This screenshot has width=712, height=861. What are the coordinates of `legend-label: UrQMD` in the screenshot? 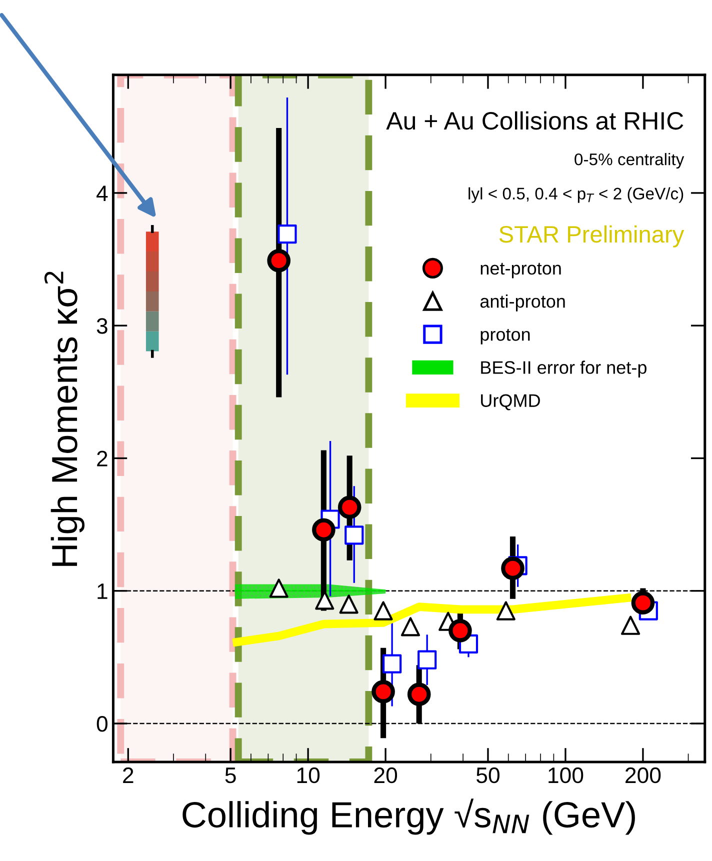 It's located at (510, 402).